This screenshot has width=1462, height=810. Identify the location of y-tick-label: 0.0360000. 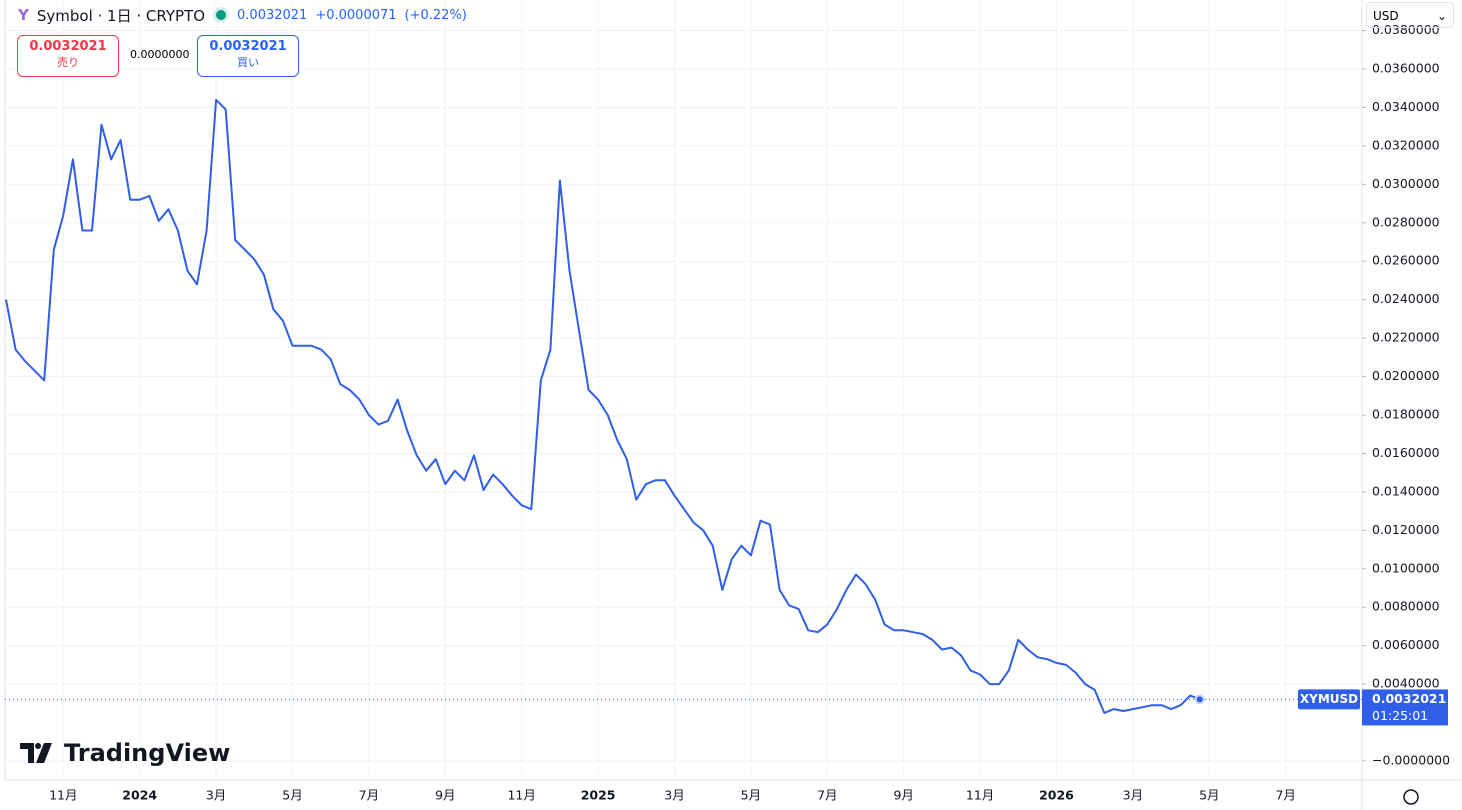
(1406, 68).